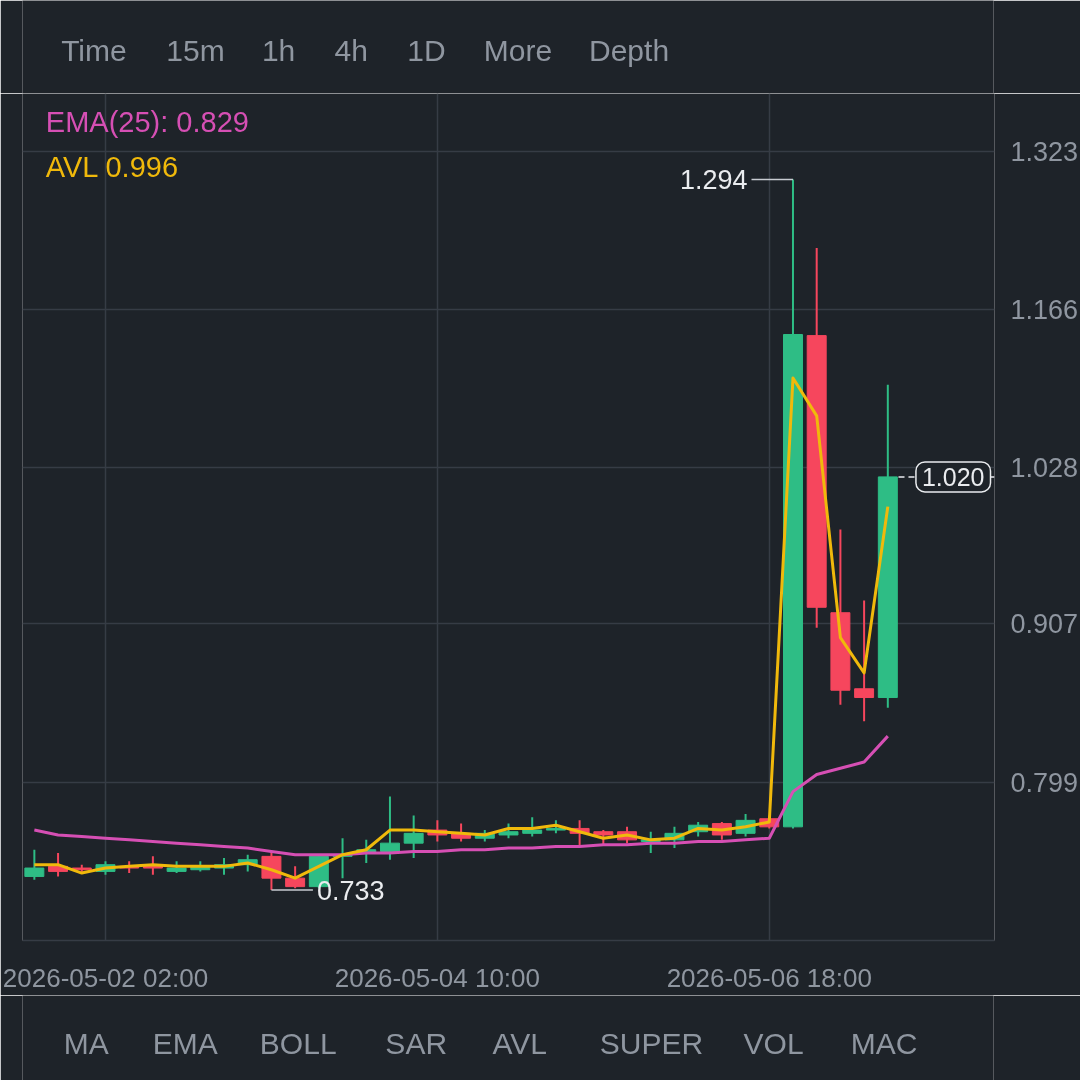  I want to click on text: EMA(25): 0.829, so click(147, 121).